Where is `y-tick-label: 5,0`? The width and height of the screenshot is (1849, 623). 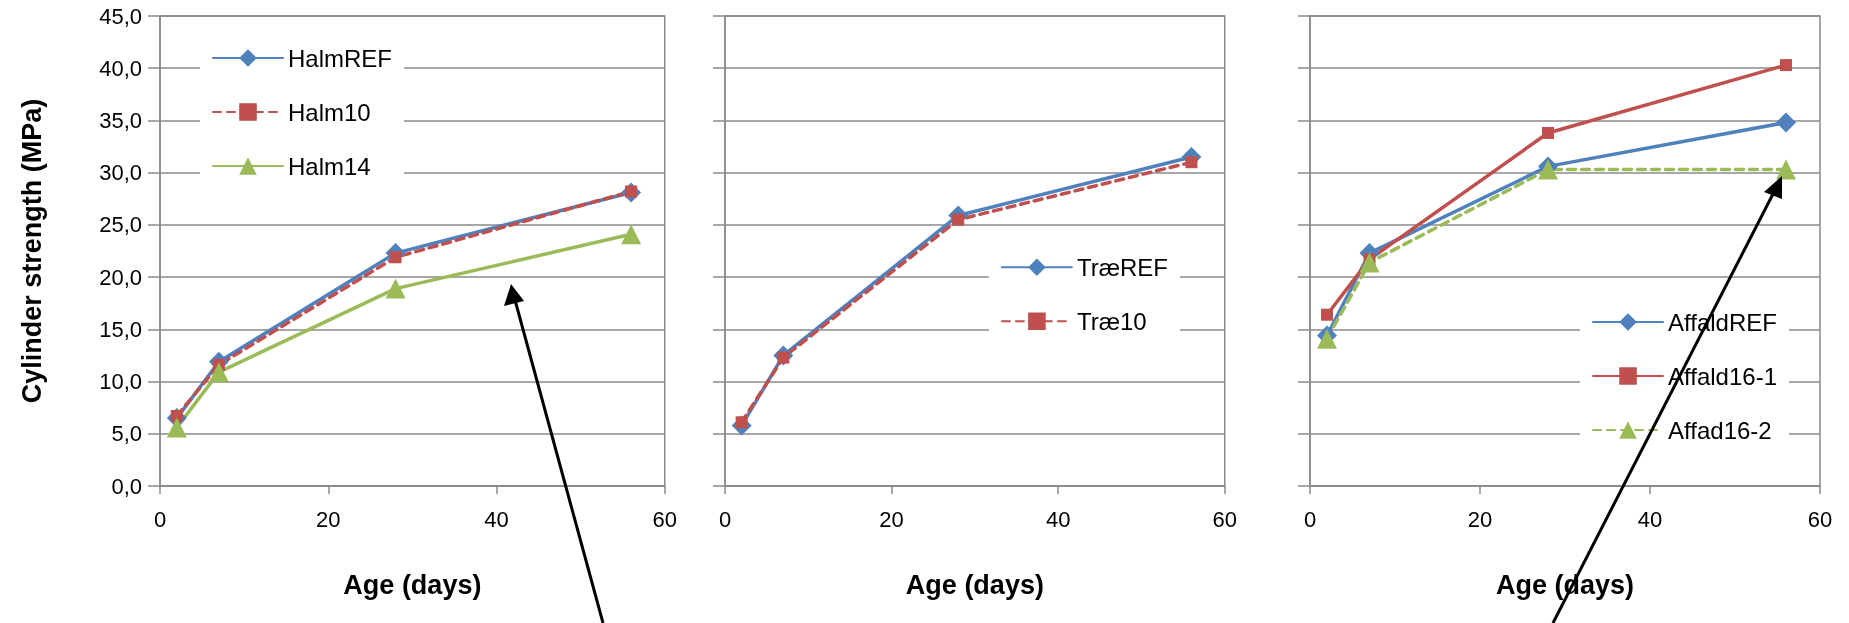 y-tick-label: 5,0 is located at coordinates (126, 434).